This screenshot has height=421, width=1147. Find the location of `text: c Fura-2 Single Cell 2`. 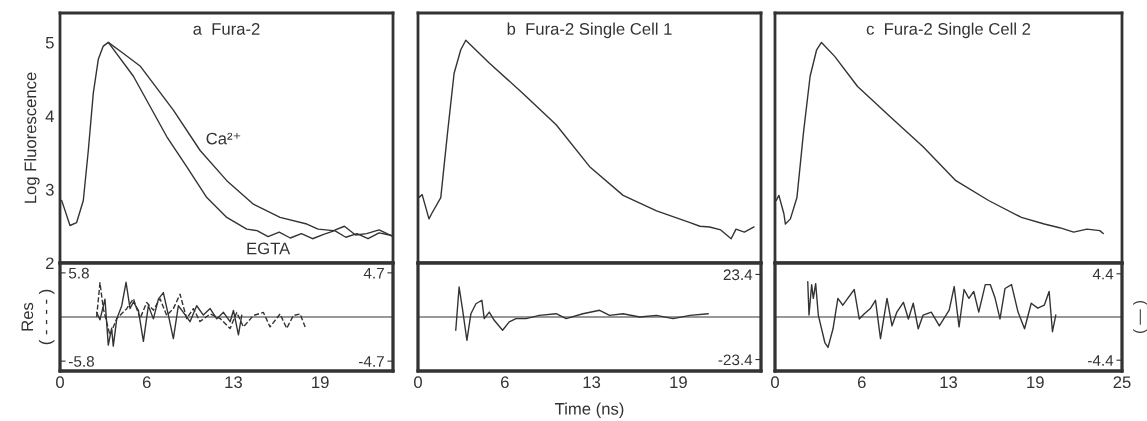

text: c Fura-2 Single Cell 2 is located at coordinates (948, 30).